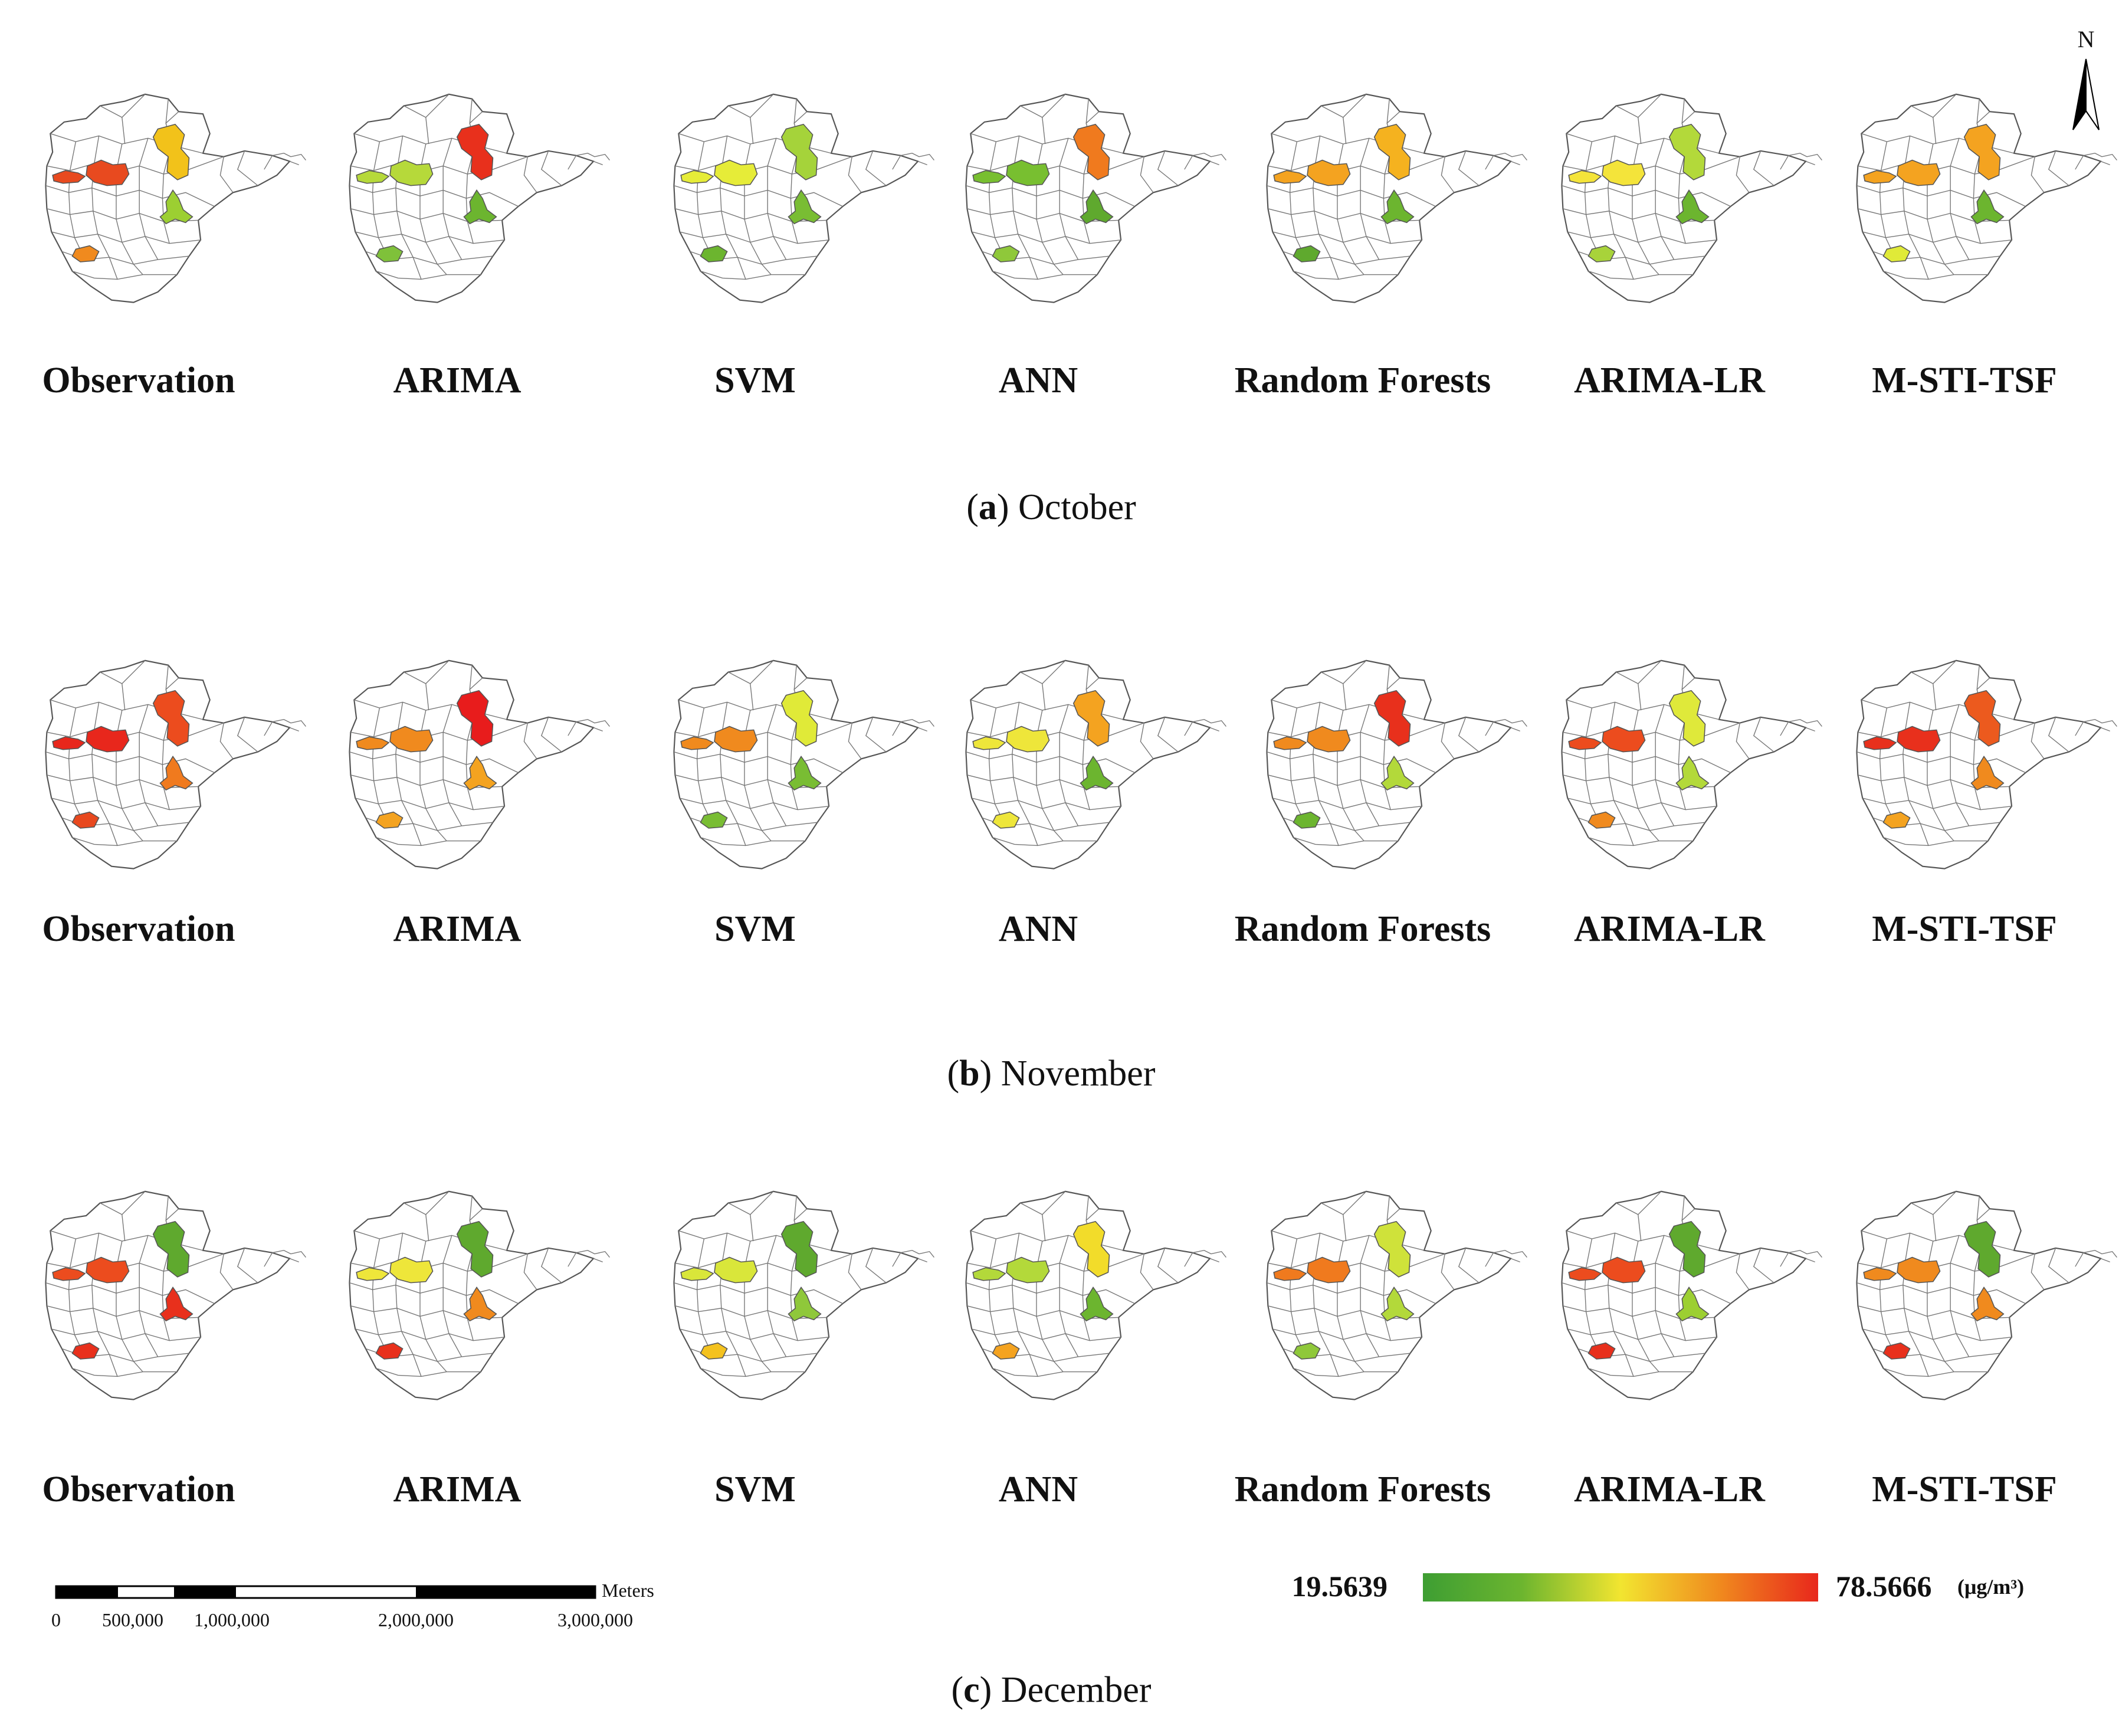  I want to click on legend-color-ramp, so click(1620, 1587).